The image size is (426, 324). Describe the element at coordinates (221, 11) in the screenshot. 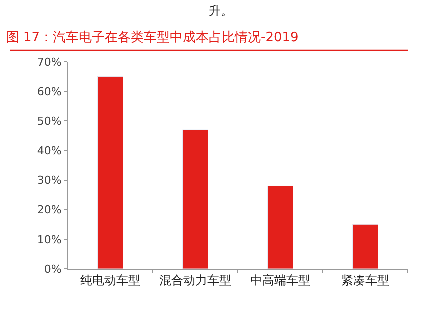

I see `text: 升。` at that location.